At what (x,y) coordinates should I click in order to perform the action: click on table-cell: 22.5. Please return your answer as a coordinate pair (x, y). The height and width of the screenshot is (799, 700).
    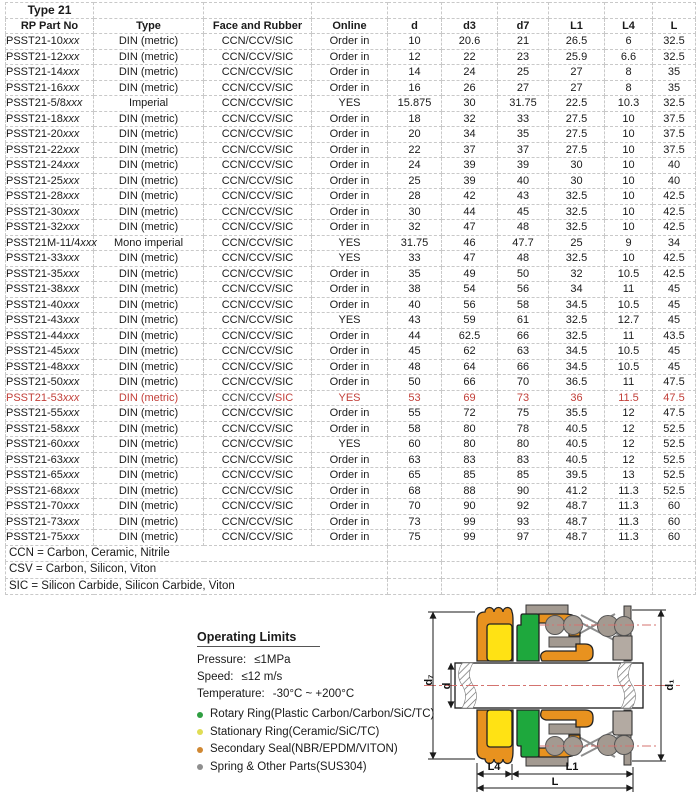
    Looking at the image, I should click on (576, 103).